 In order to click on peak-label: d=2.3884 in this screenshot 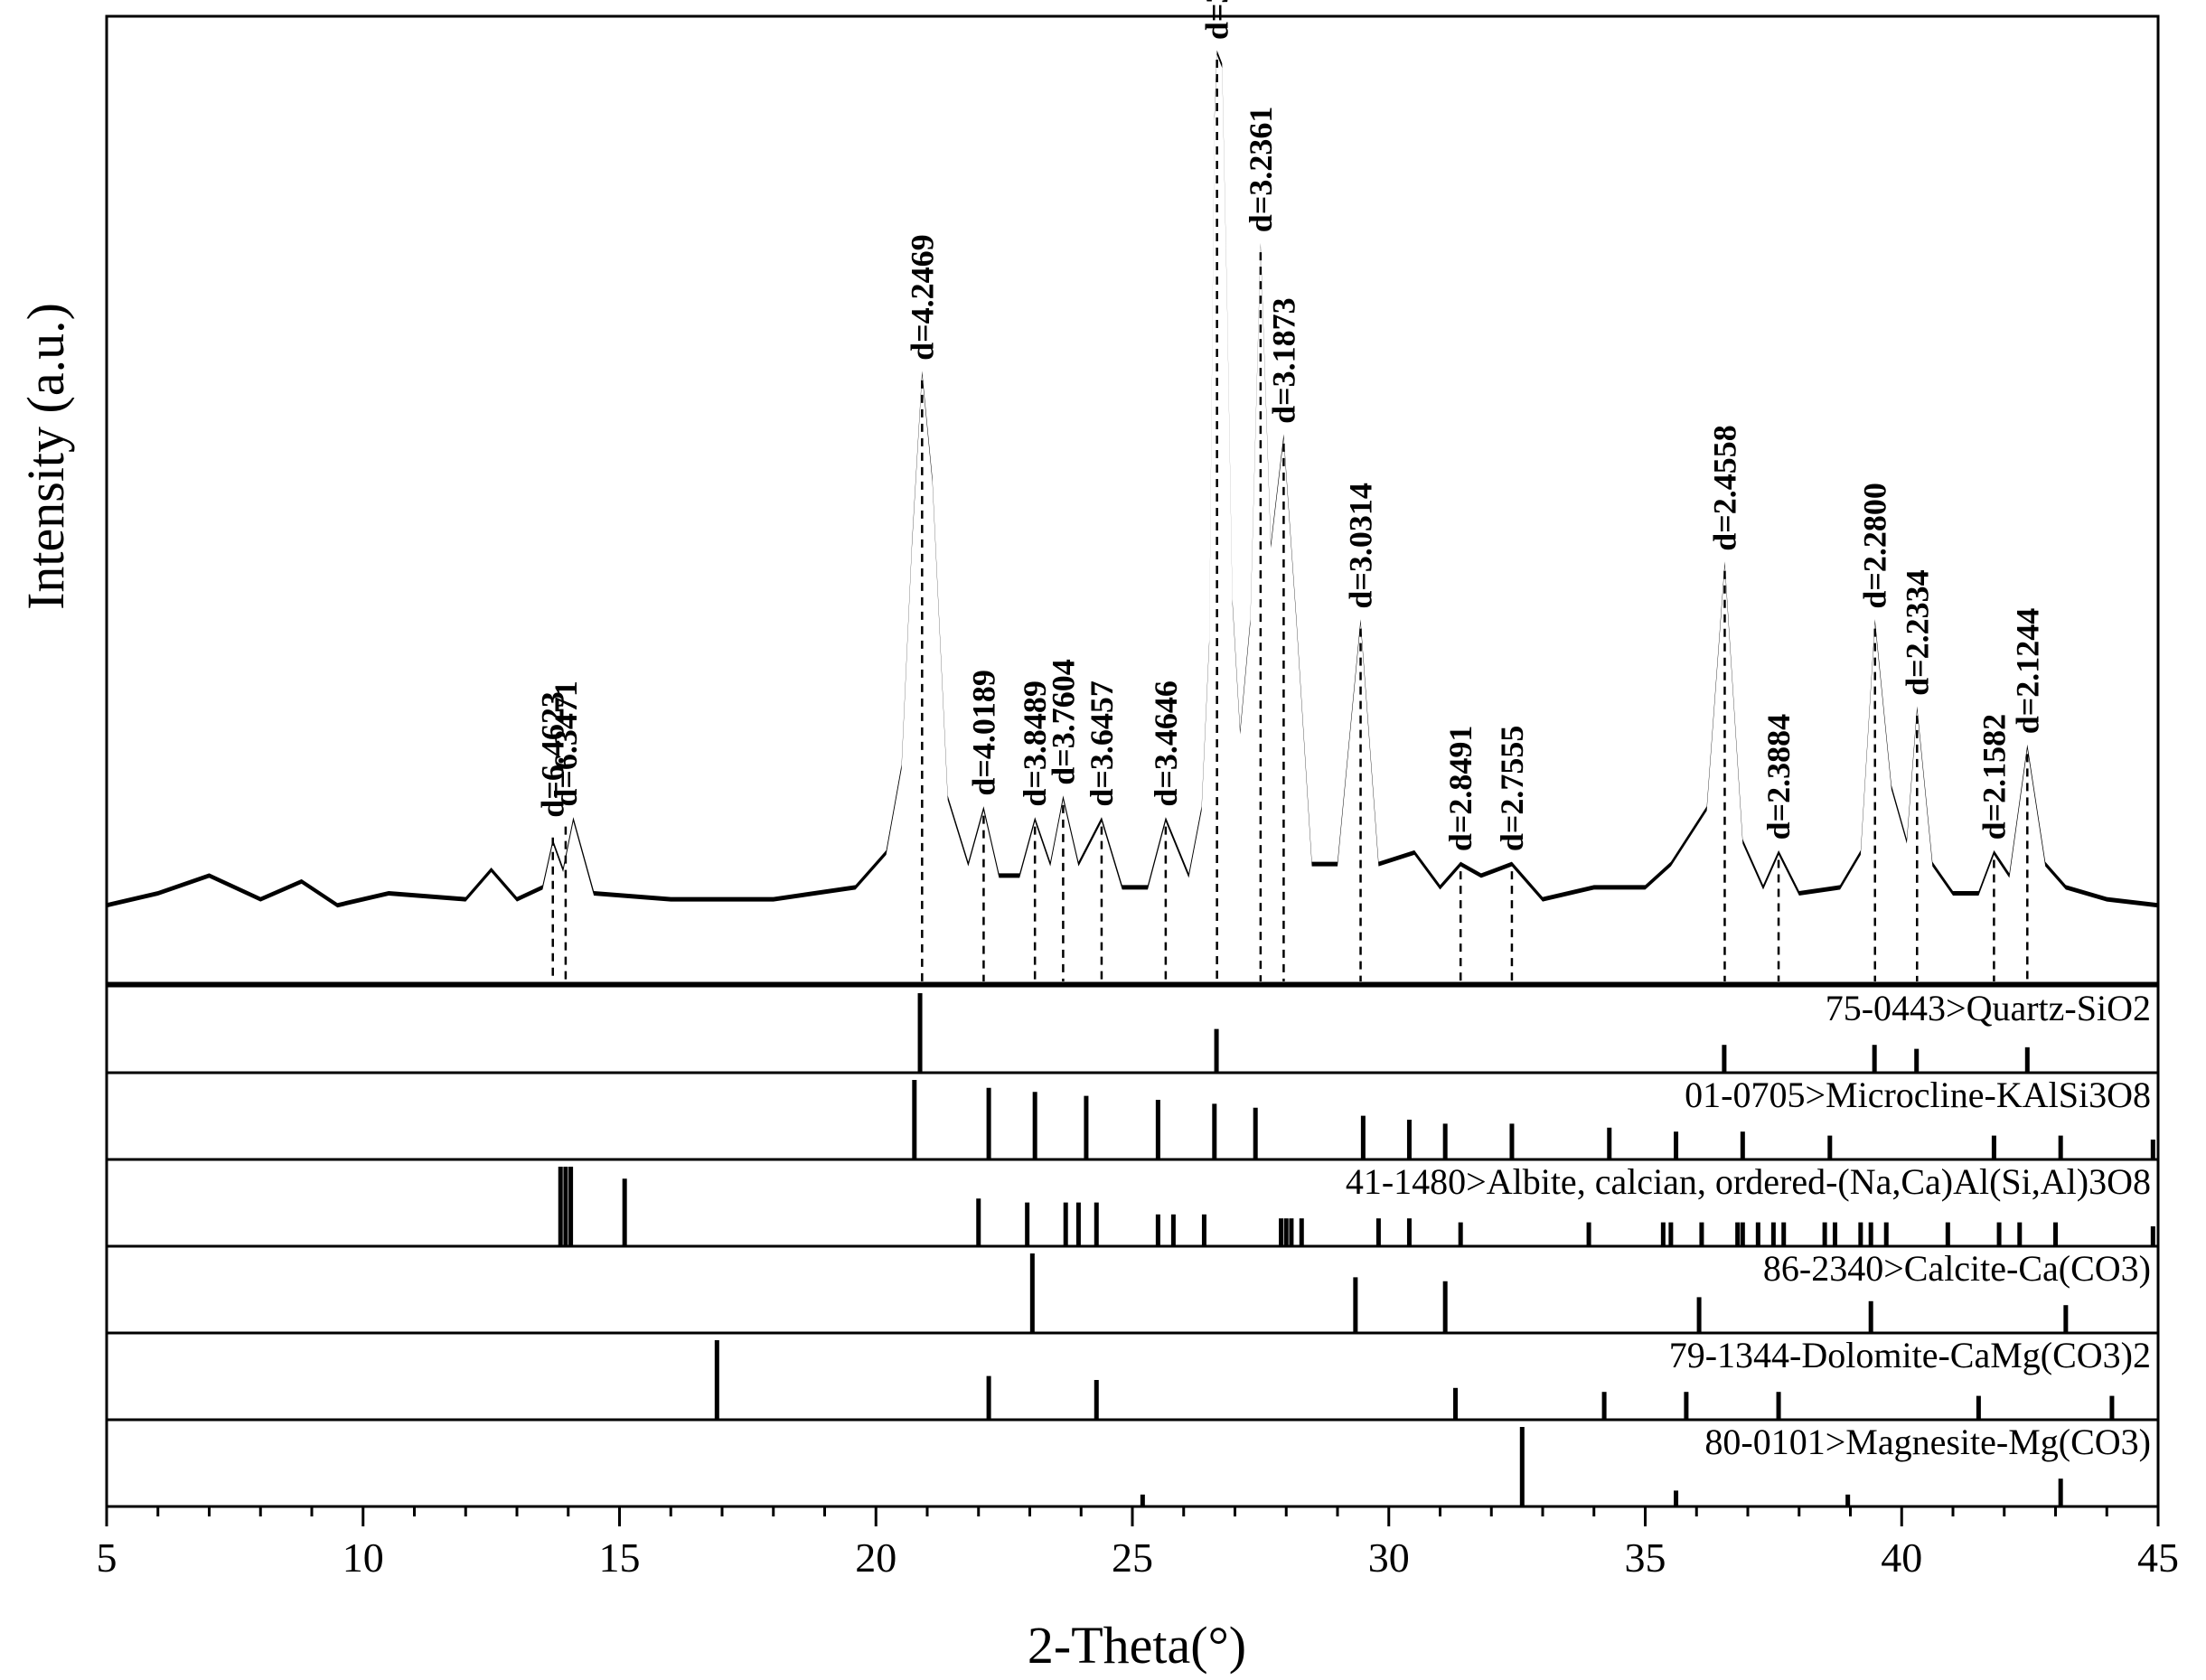, I will do `click(1779, 777)`.